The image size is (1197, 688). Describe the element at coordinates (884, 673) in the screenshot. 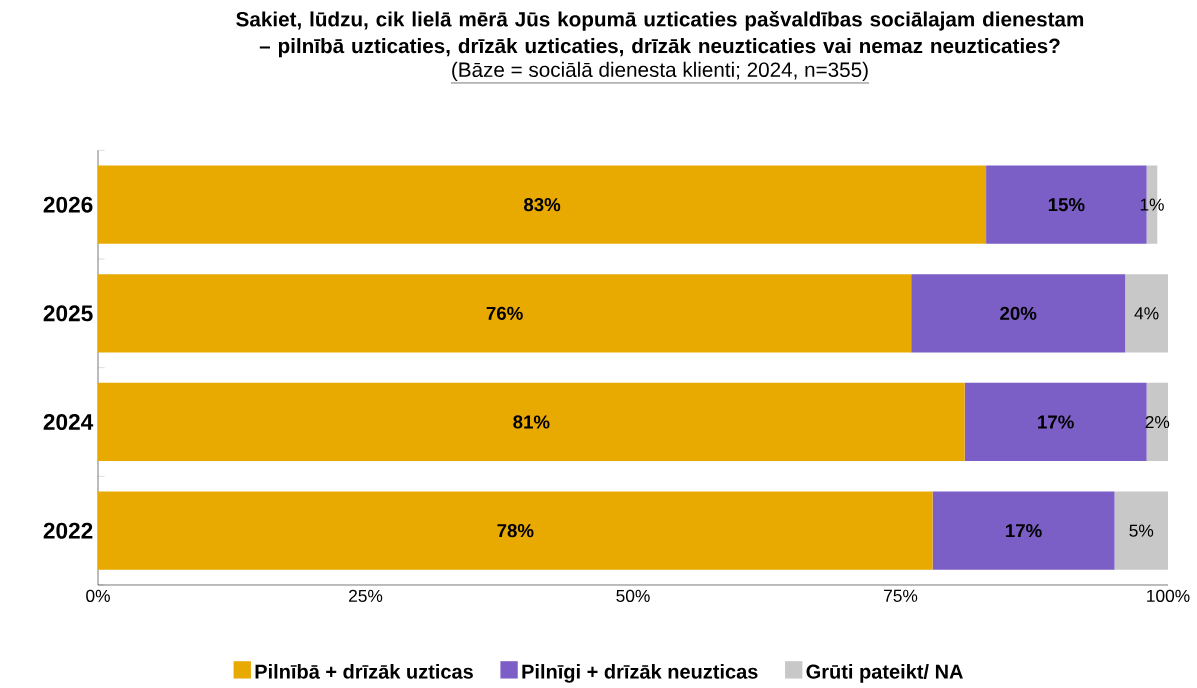

I see `legend-label: Grūti pateikt/ NA` at that location.